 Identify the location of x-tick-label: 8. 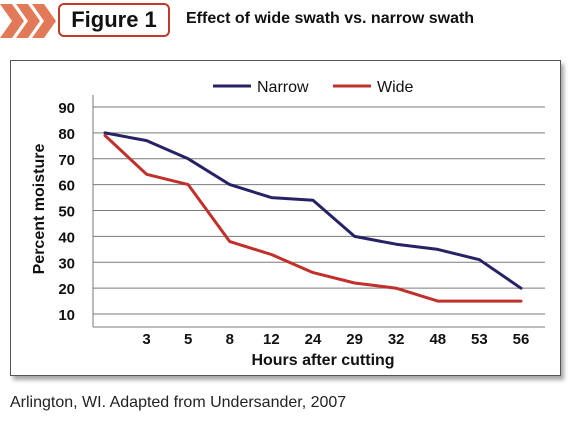
(230, 339).